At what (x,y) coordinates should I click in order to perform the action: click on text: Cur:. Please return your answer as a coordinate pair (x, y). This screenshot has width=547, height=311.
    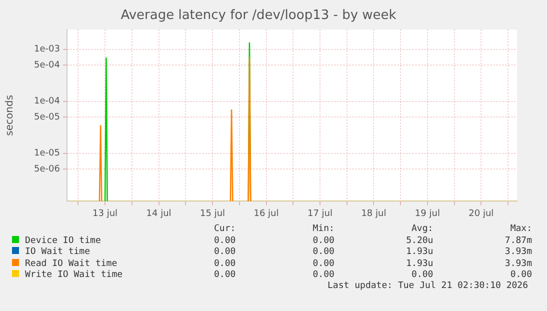
    Looking at the image, I should click on (224, 230).